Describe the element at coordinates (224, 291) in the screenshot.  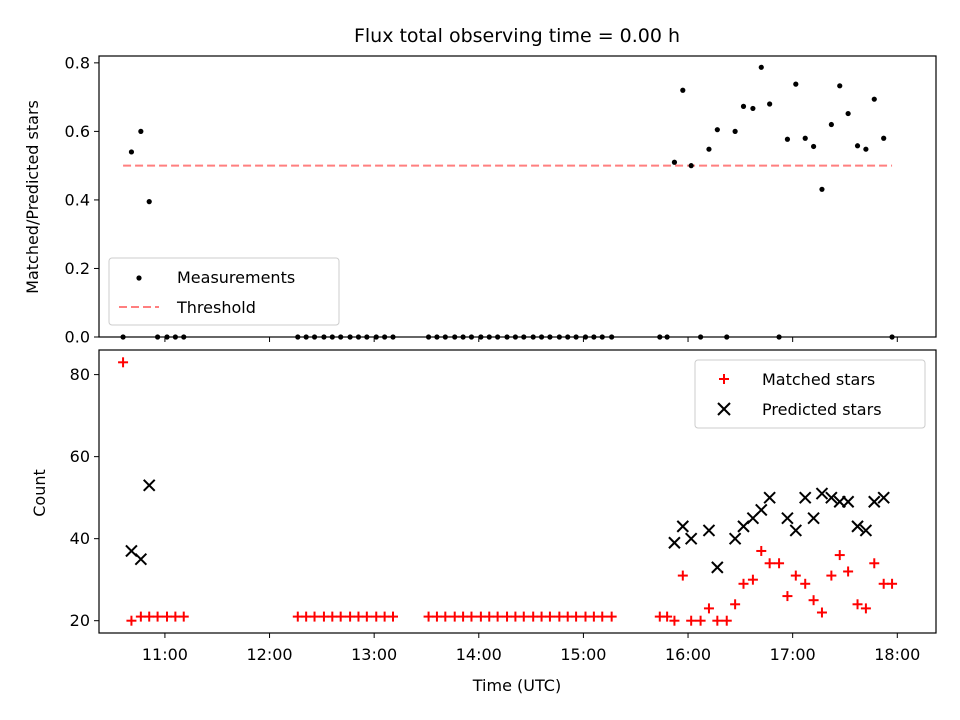
I see `top-legend-box` at that location.